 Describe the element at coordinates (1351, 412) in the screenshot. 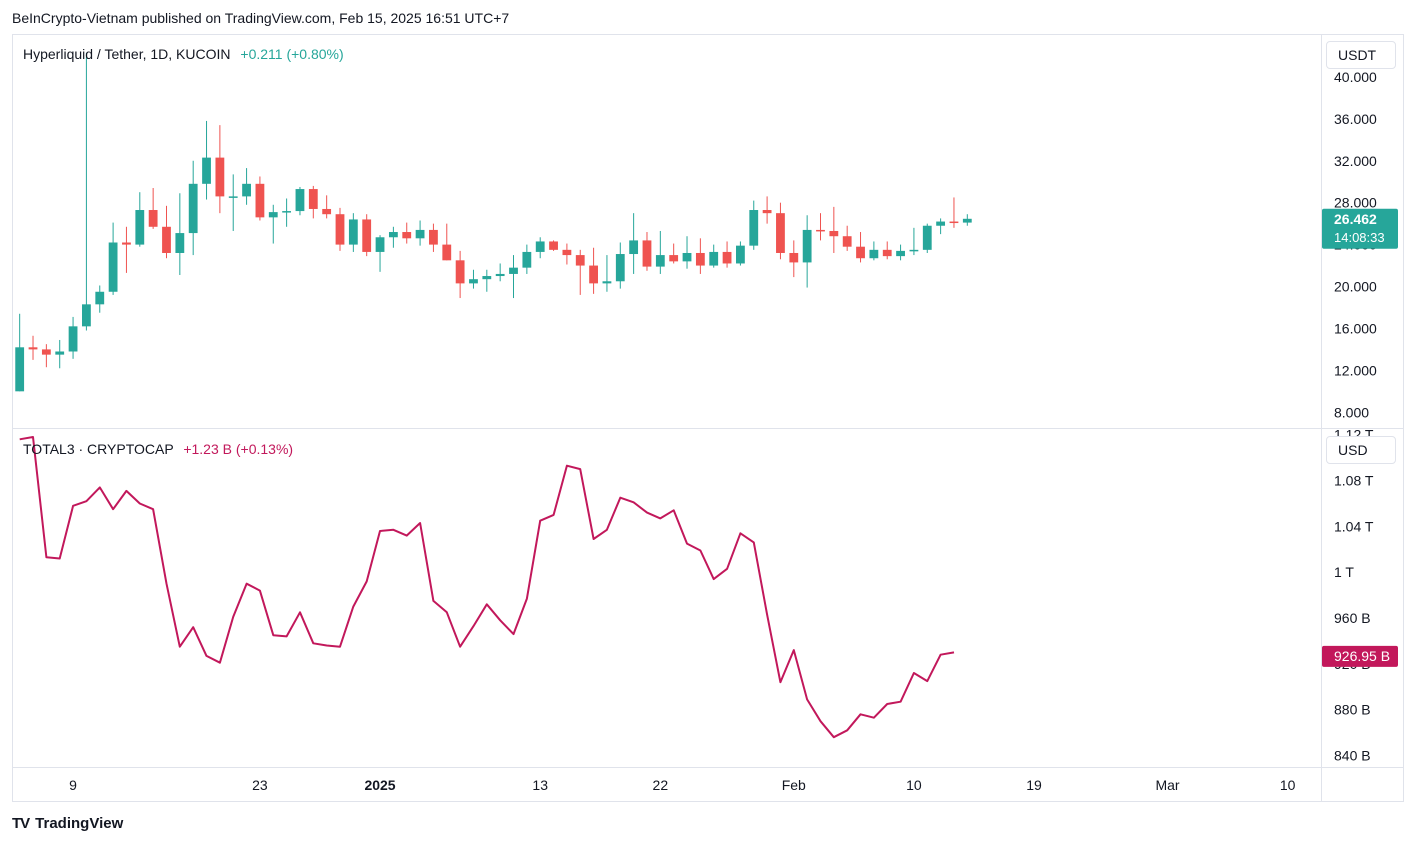

I see `top-y-tick-label: 8.000` at that location.